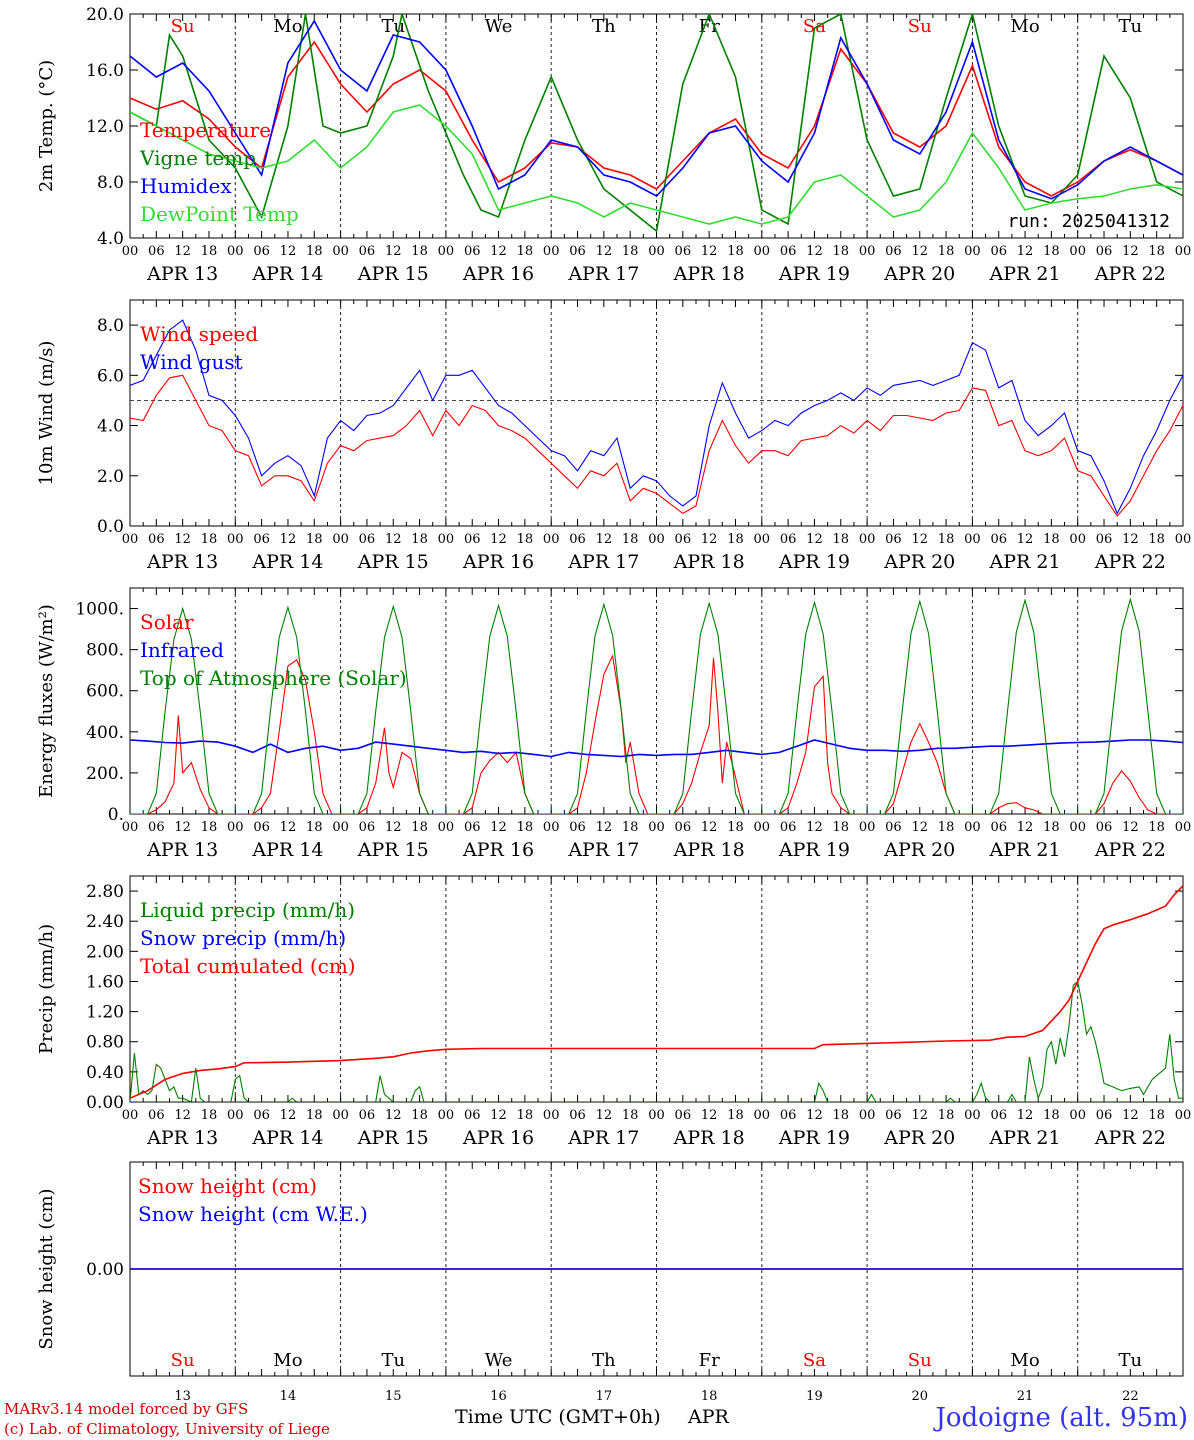 The image size is (1194, 1440). I want to click on legend-entry: Humidex, so click(186, 186).